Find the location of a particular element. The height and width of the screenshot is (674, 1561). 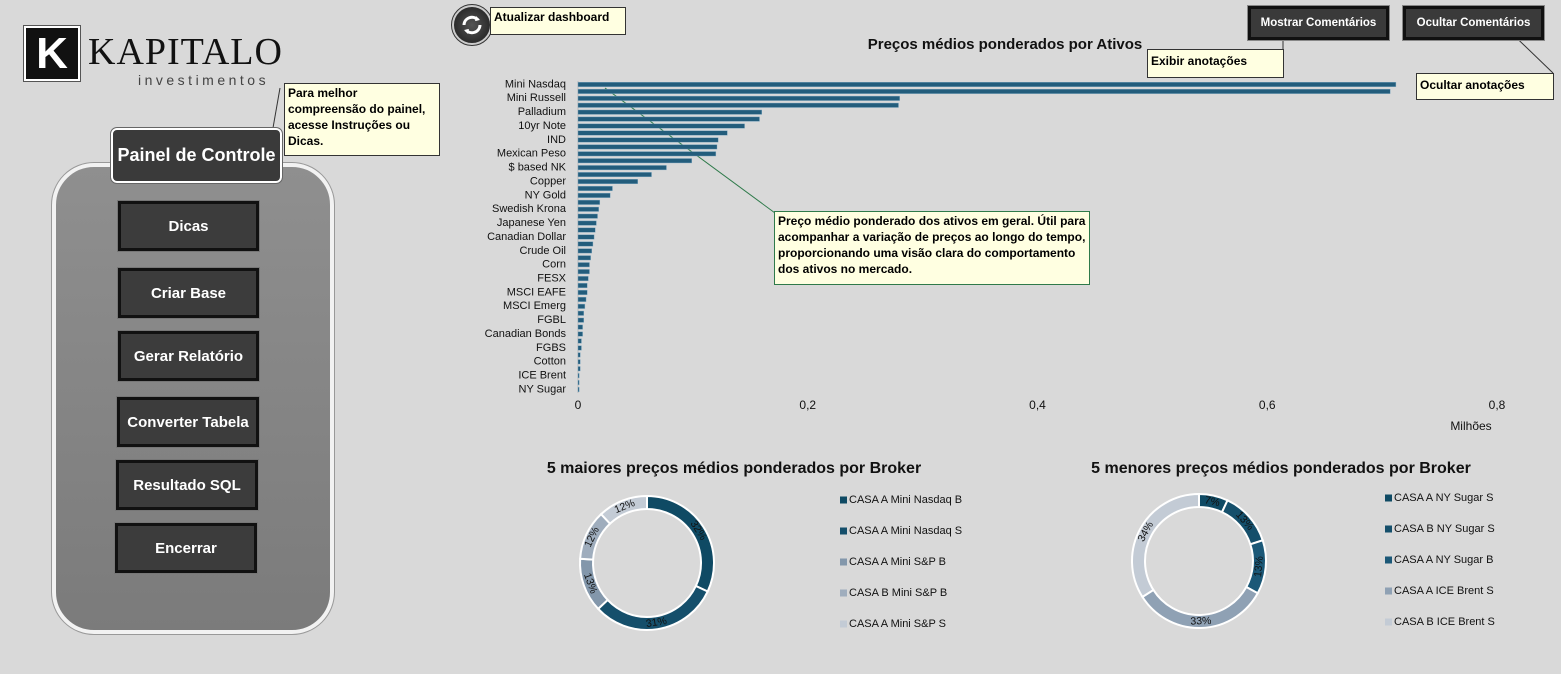

button: Ocultar Comentários is located at coordinates (1473, 23).